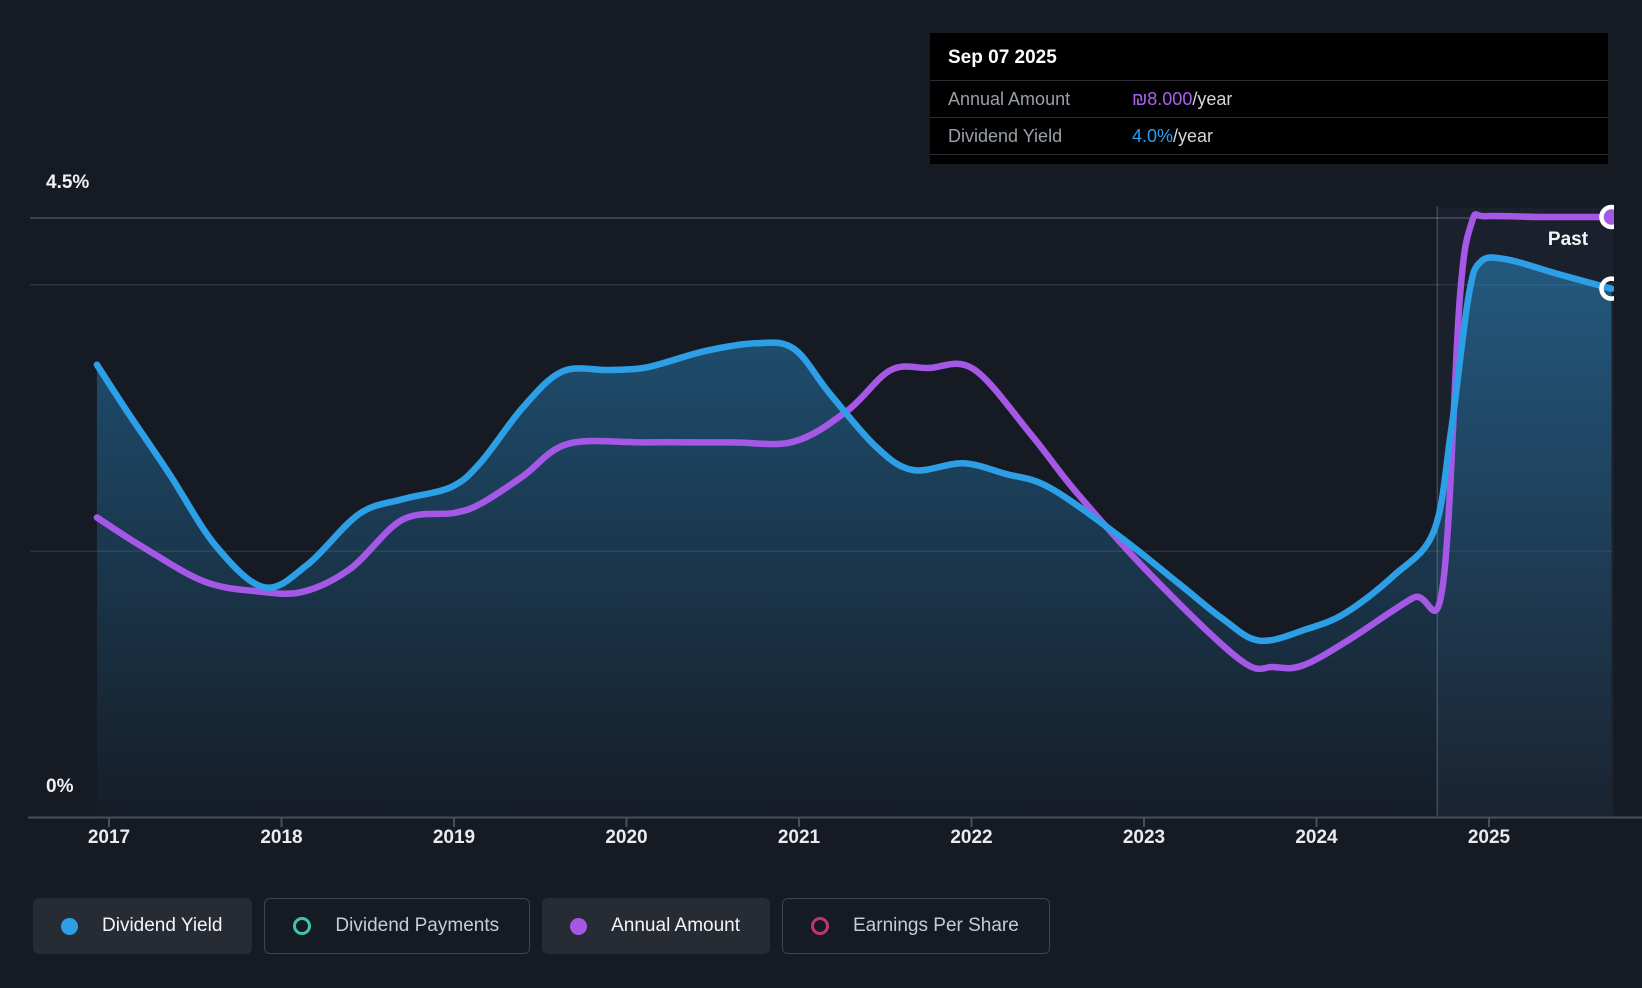 The width and height of the screenshot is (1642, 988). I want to click on x-axis-label-2022: 2022, so click(971, 837).